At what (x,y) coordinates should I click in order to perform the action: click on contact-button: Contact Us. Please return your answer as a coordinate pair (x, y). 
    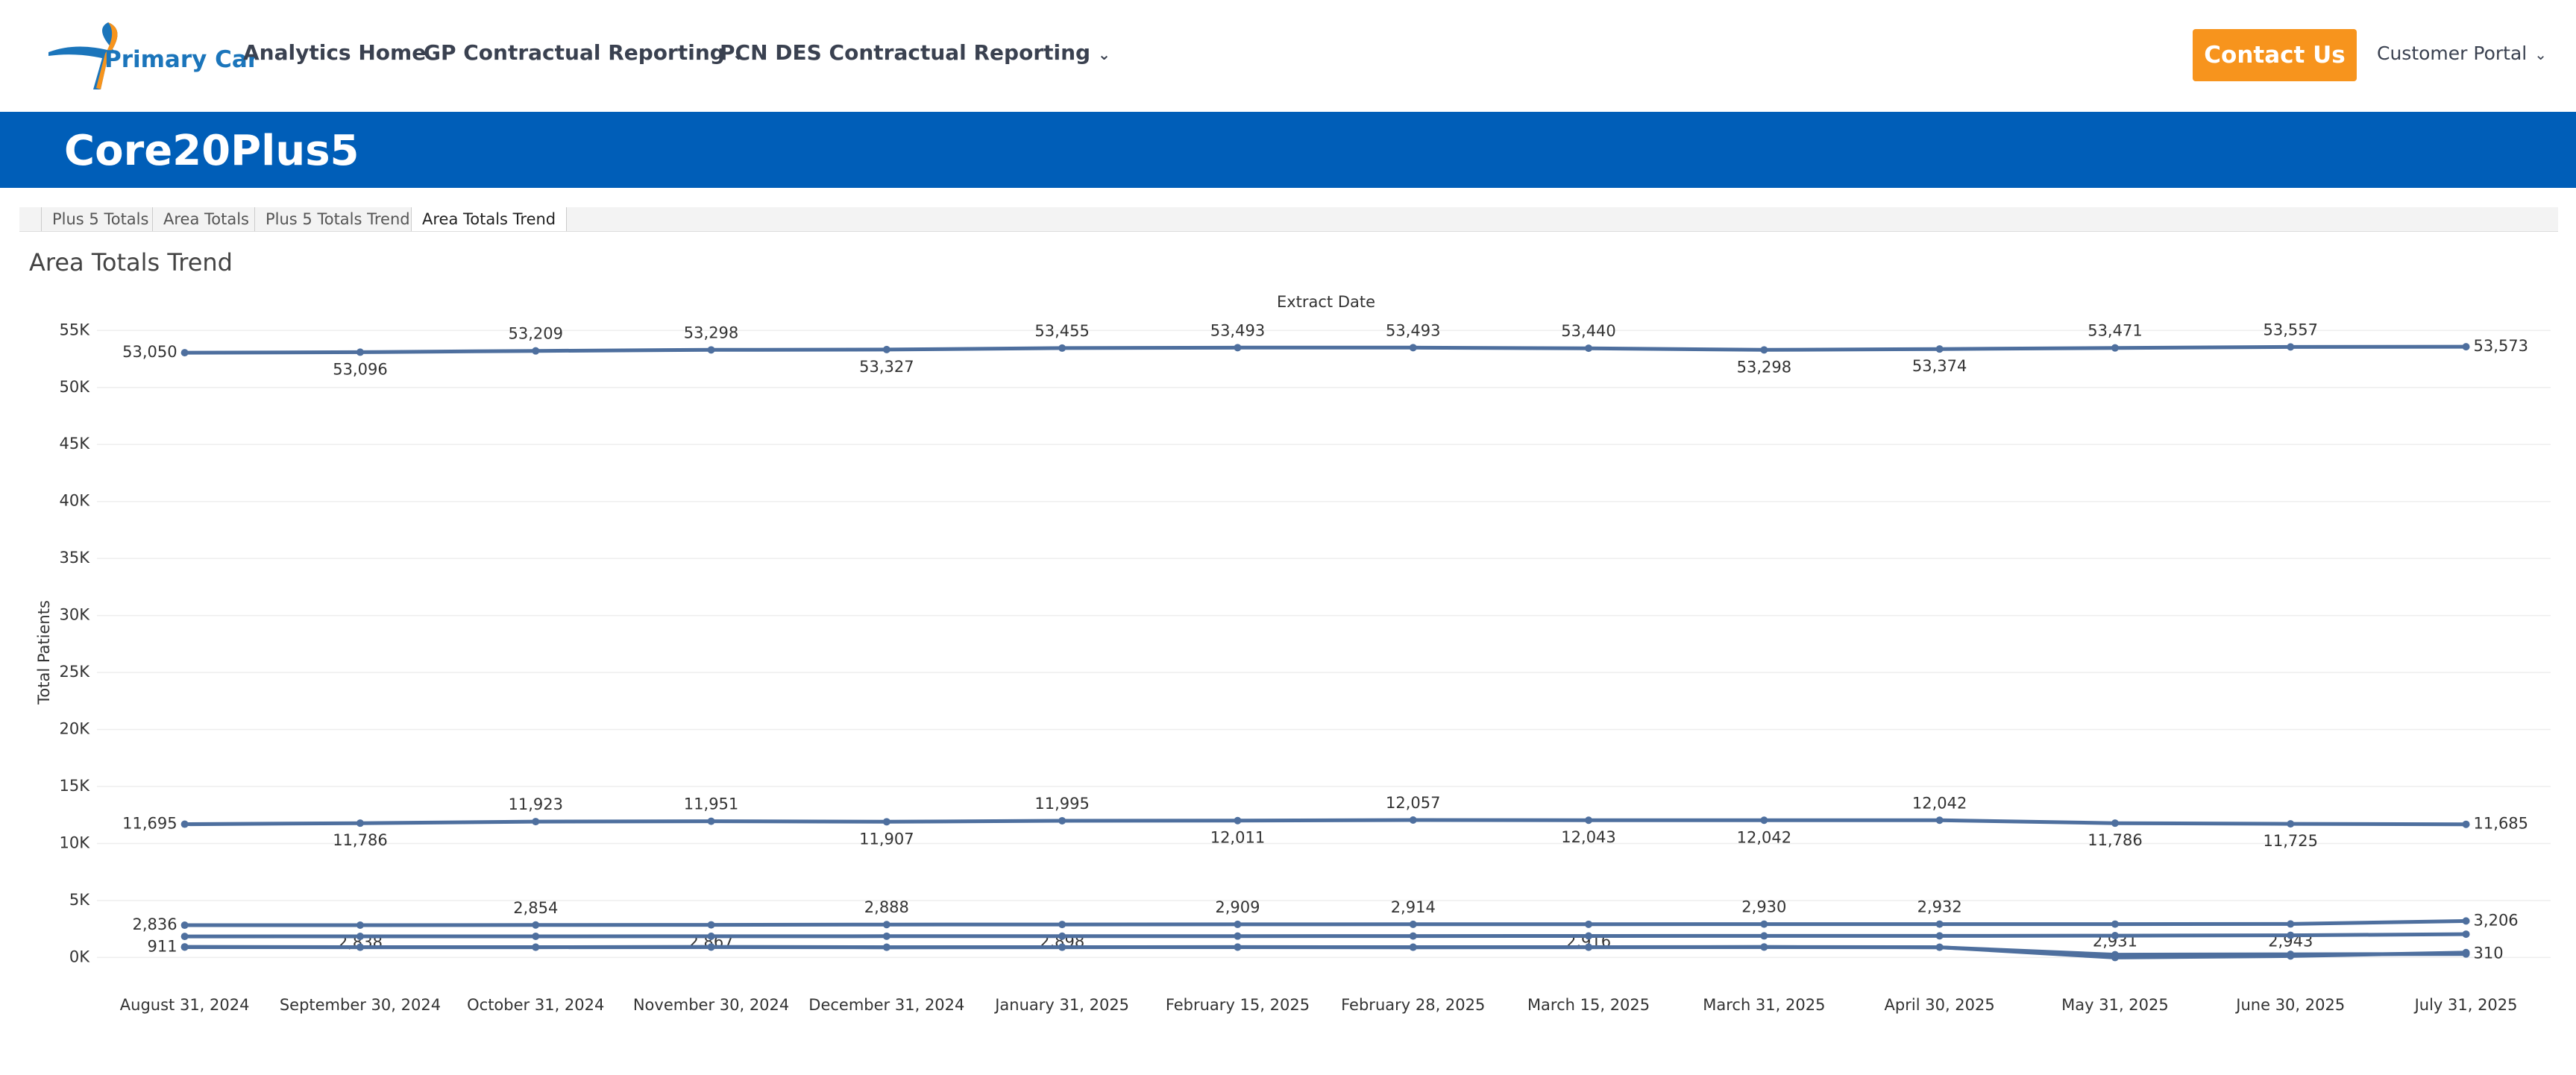
    Looking at the image, I should click on (2275, 55).